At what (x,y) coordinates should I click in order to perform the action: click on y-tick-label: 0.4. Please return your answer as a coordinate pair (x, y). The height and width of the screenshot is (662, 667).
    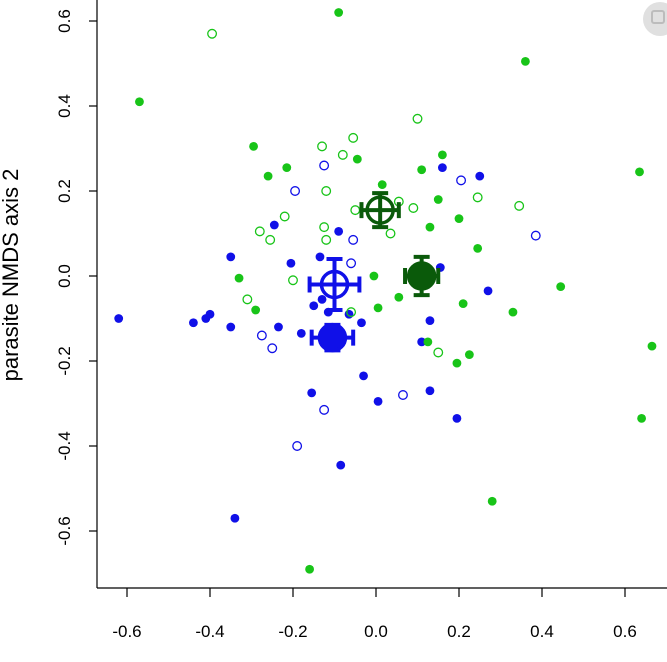
    Looking at the image, I should click on (64, 106).